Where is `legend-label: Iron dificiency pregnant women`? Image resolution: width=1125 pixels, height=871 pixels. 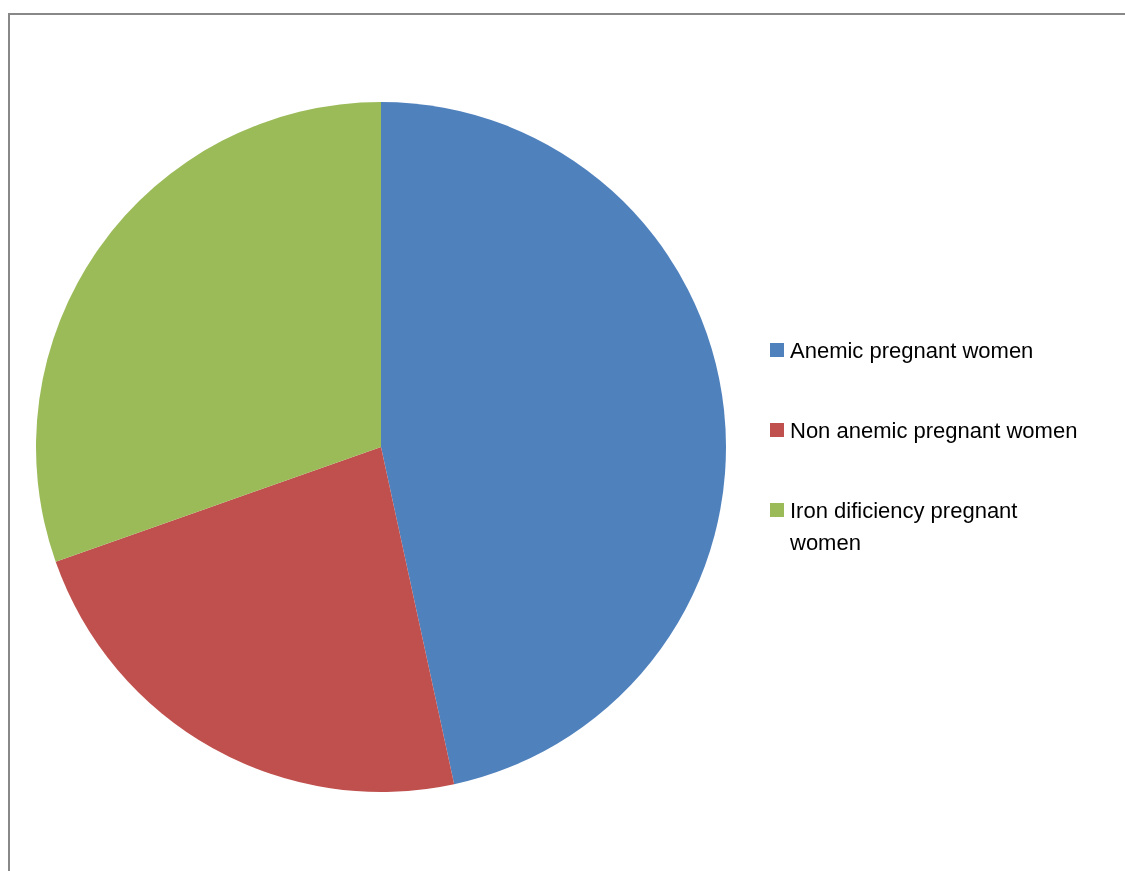 legend-label: Iron dificiency pregnant women is located at coordinates (903, 526).